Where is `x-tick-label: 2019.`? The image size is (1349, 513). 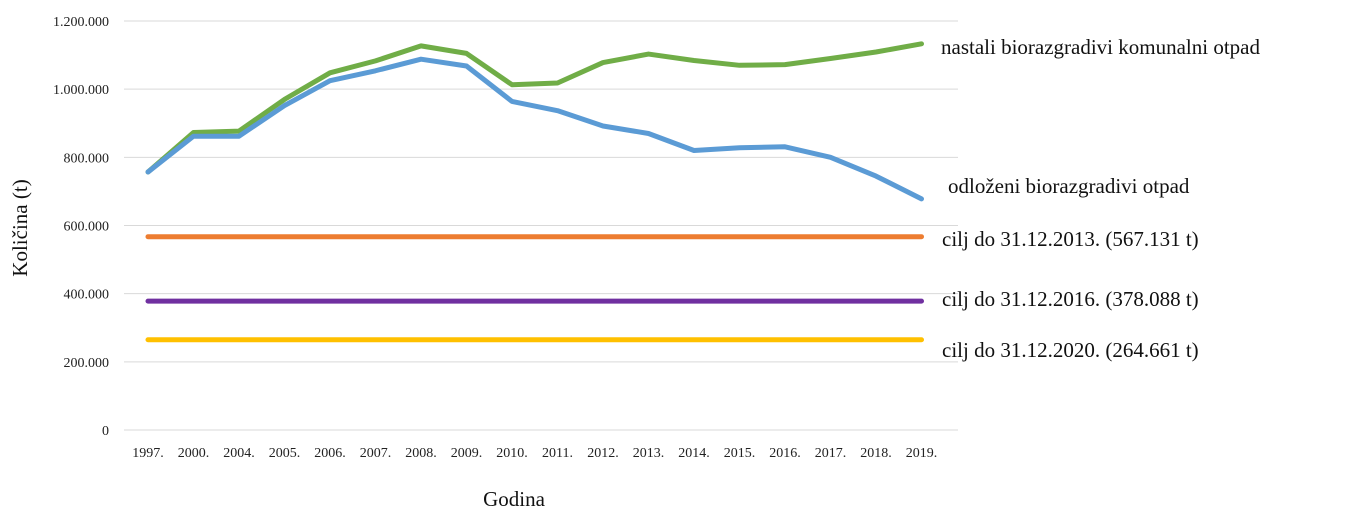 x-tick-label: 2019. is located at coordinates (922, 453).